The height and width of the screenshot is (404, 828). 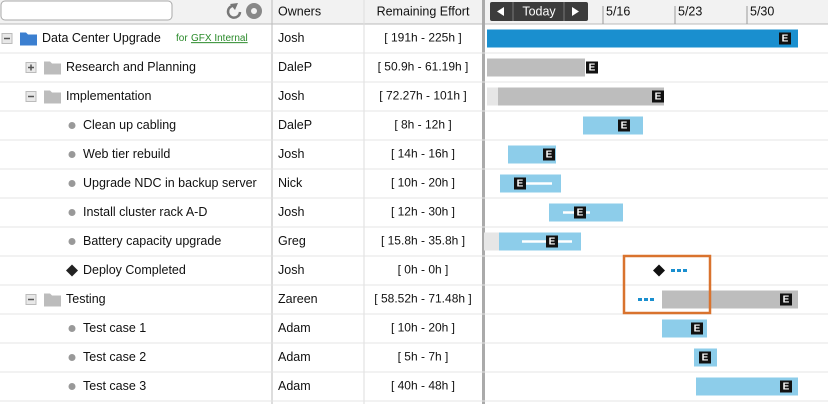 I want to click on today-button: Today, so click(x=539, y=11).